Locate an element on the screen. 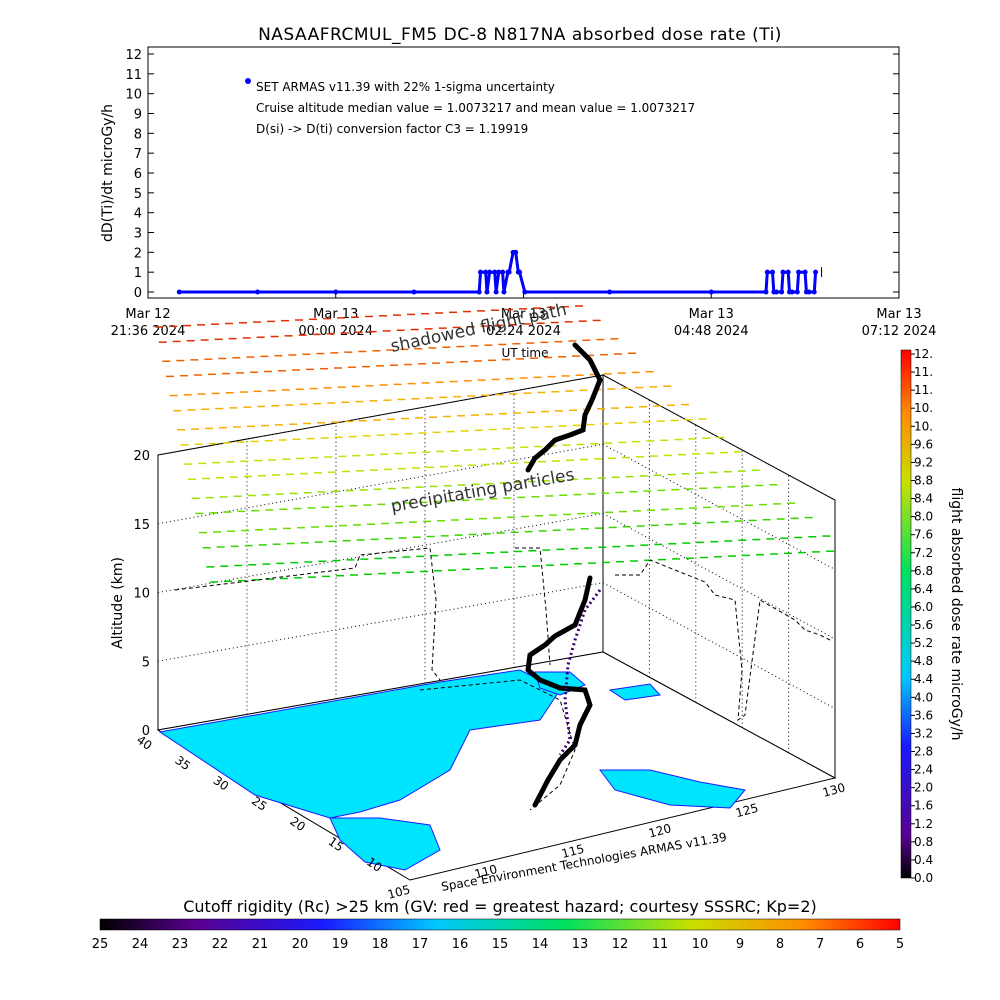  altitude-tick-label: 10 is located at coordinates (141, 594).